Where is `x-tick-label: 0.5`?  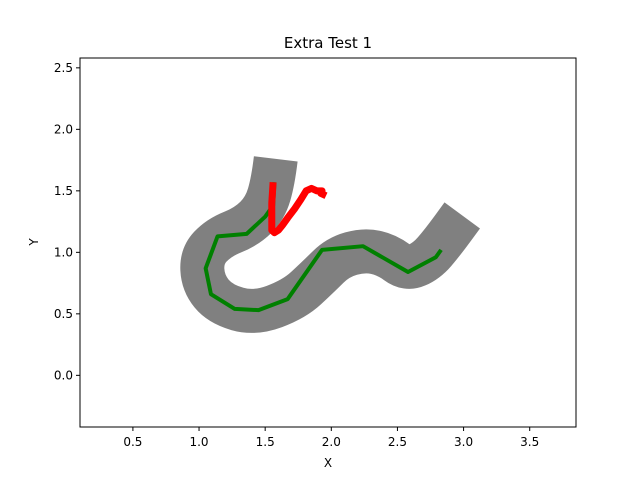
x-tick-label: 0.5 is located at coordinates (132, 442).